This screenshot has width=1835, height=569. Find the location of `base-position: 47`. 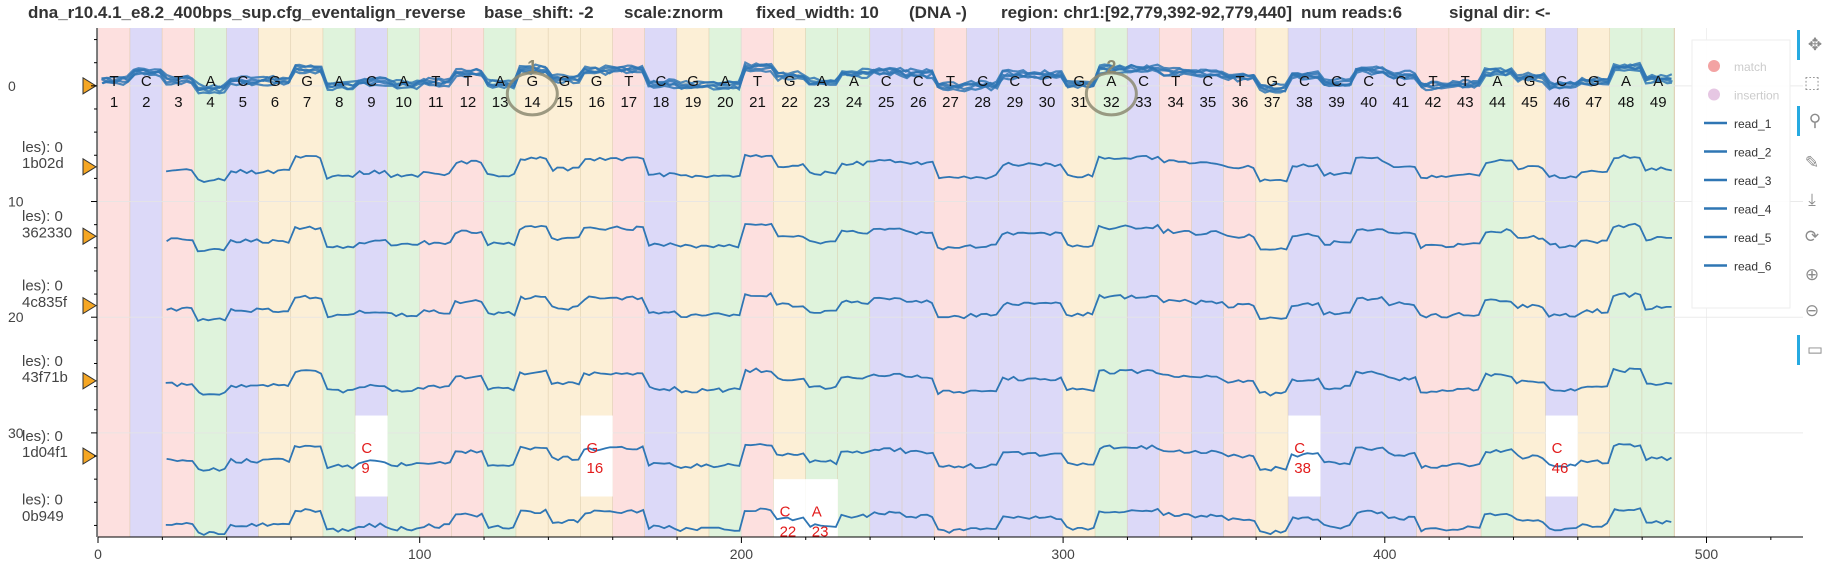

base-position: 47 is located at coordinates (1594, 102).